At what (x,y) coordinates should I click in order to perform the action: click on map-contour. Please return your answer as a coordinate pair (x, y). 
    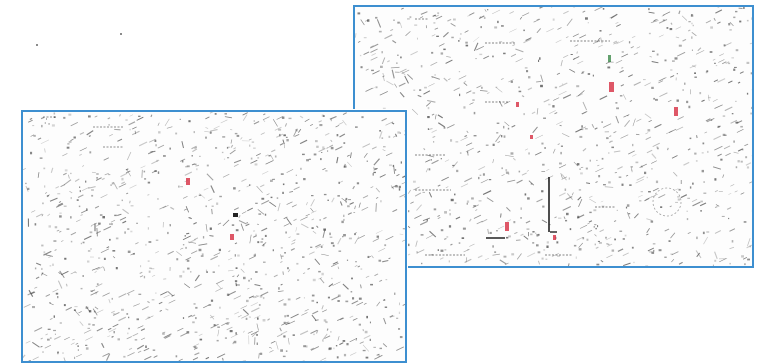
    Looking at the image, I should click on (667, 202).